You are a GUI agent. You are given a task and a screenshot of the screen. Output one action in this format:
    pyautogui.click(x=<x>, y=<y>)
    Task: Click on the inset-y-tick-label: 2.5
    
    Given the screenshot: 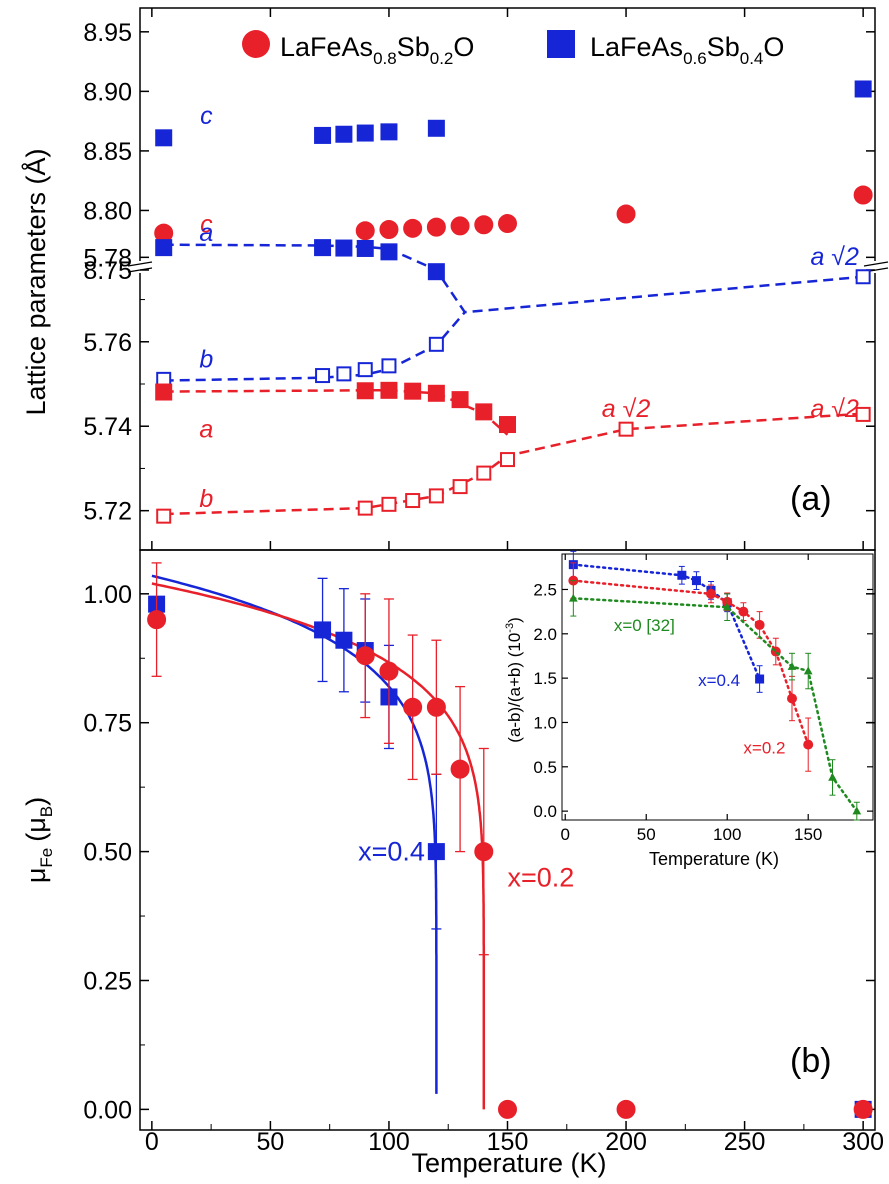 What is the action you would take?
    pyautogui.click(x=545, y=589)
    